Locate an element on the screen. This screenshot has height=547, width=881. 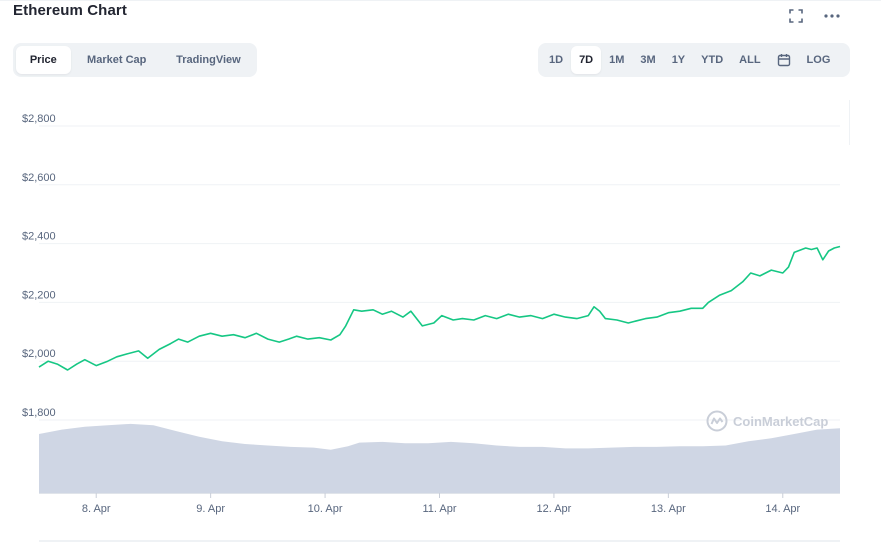
log-toggle: LOG is located at coordinates (818, 60).